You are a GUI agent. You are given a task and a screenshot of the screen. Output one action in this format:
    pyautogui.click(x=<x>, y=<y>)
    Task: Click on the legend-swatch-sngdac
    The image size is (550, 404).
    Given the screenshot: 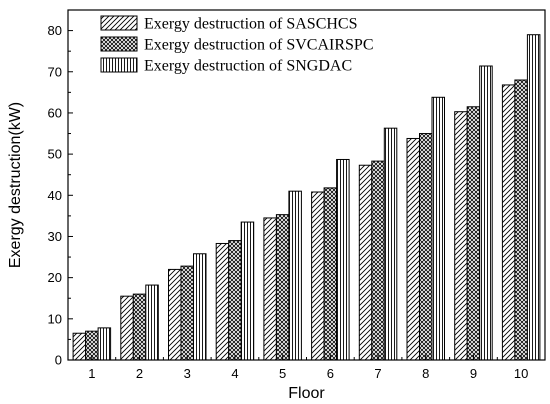 What is the action you would take?
    pyautogui.click(x=119, y=65)
    